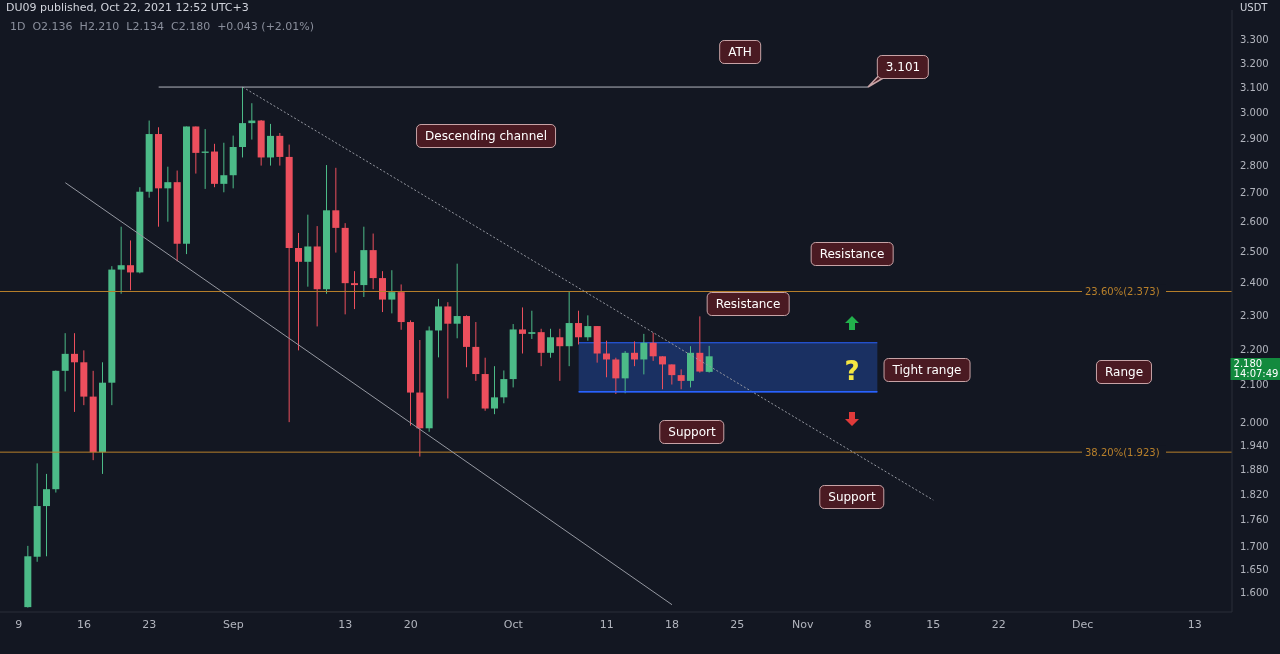 This screenshot has width=1280, height=654. Describe the element at coordinates (513, 624) in the screenshot. I see `x-tick-label: Oct` at that location.